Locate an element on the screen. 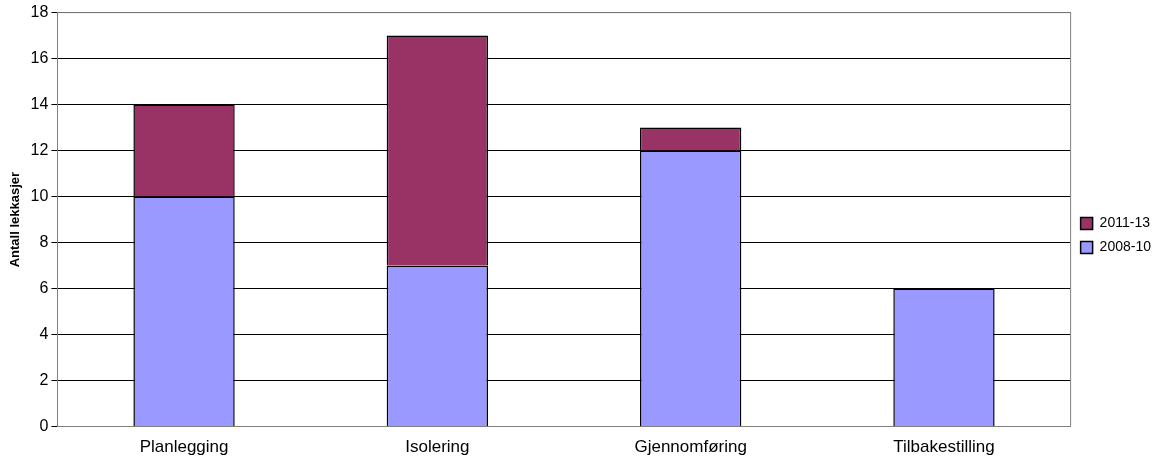  y-tick-label: 10 is located at coordinates (39, 196).